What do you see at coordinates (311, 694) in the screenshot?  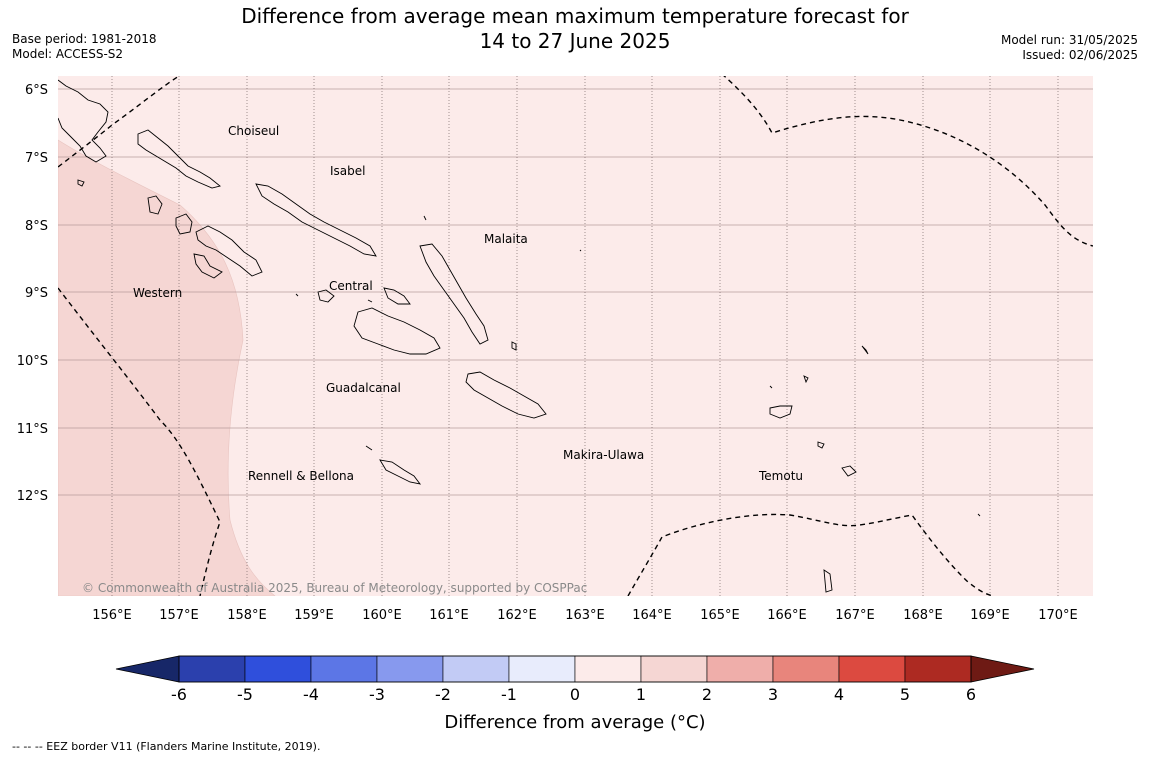 I see `colorbar-tick-label: -4` at bounding box center [311, 694].